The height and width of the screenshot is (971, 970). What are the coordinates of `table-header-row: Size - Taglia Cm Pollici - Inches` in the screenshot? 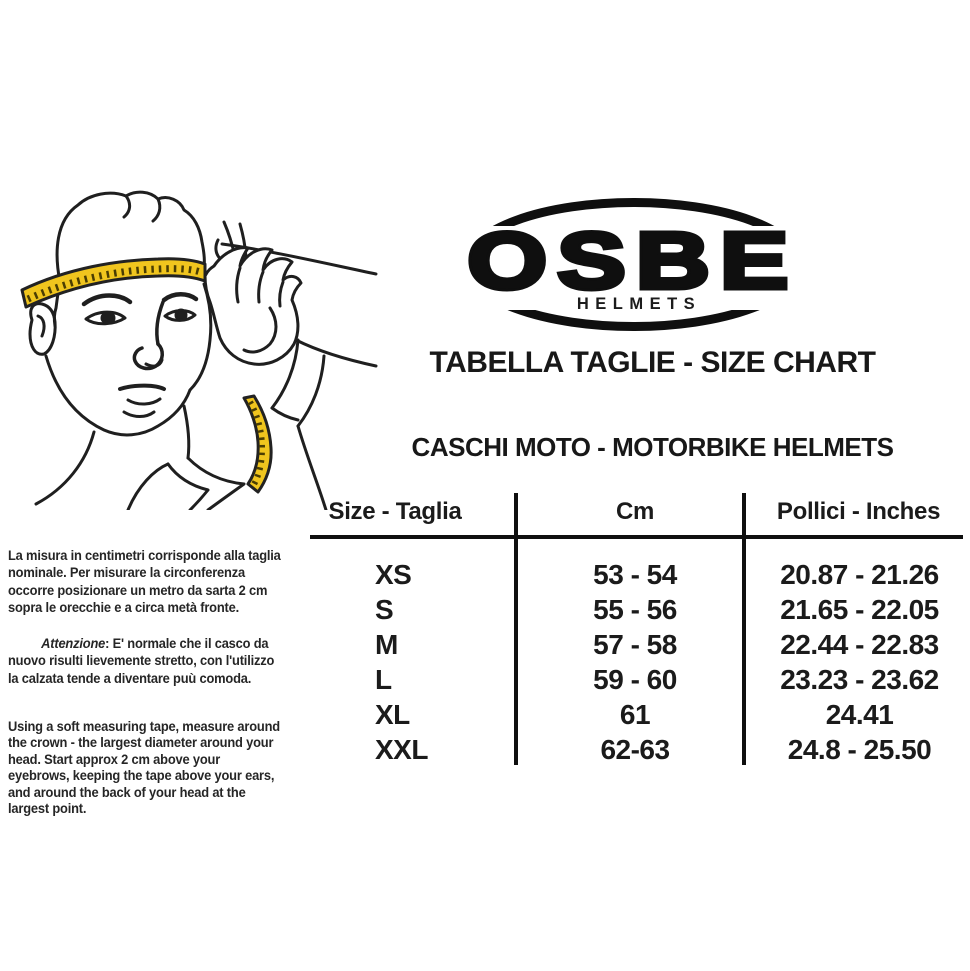 It's located at (637, 512).